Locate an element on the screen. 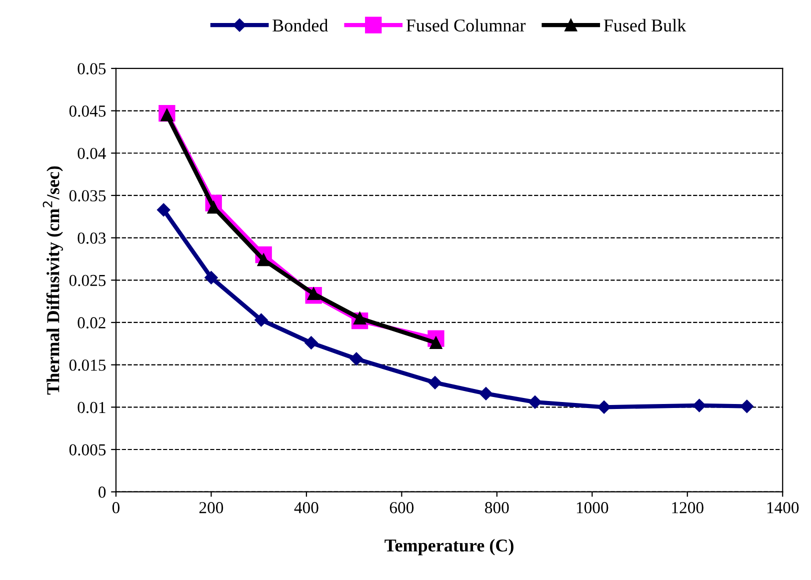  y-tick-label: 0.035 is located at coordinates (87, 196).